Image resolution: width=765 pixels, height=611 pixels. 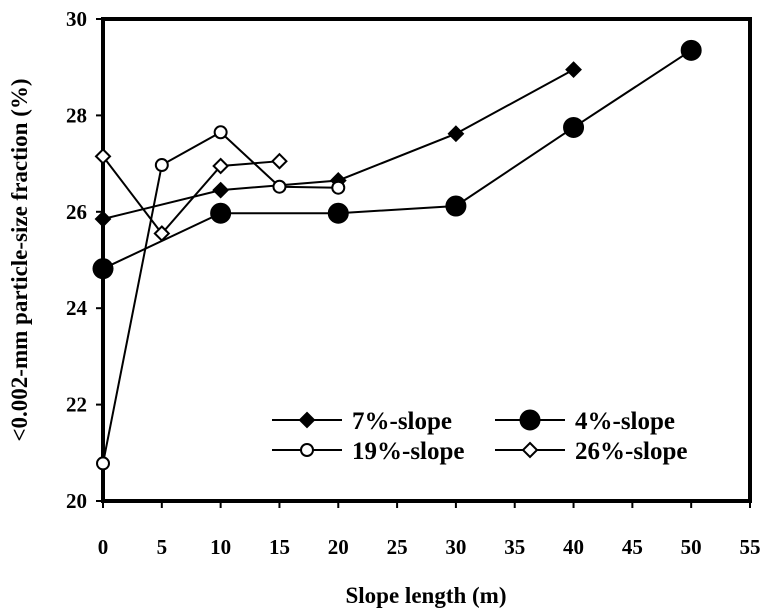 I want to click on x-tick-label: 40, so click(x=573, y=547).